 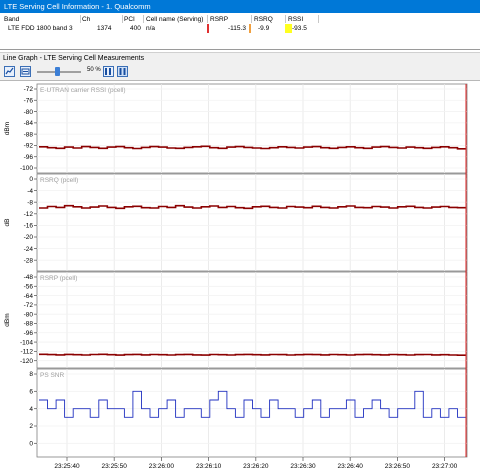 I want to click on y-tick-label: -84, so click(x=29, y=123).